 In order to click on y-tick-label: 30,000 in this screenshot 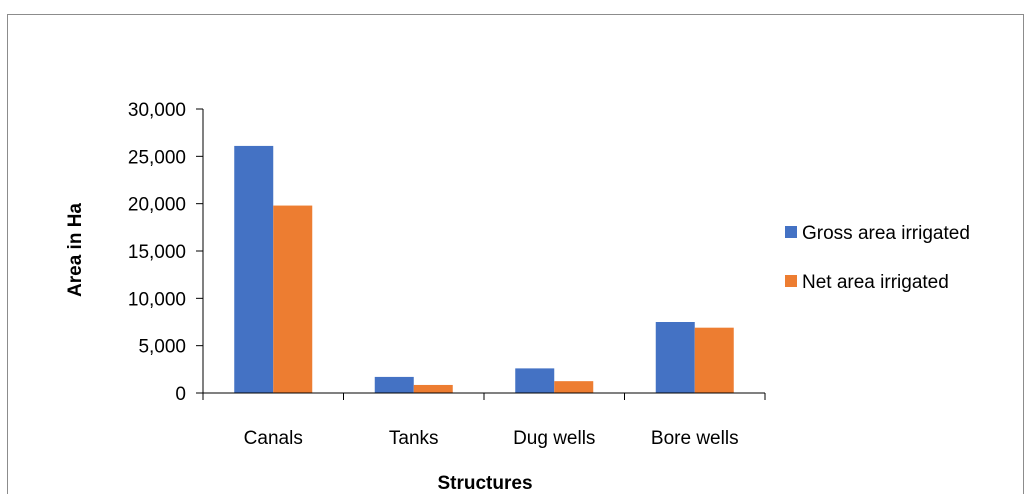, I will do `click(157, 110)`.